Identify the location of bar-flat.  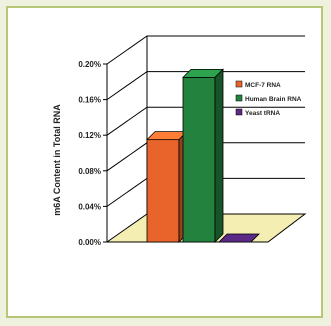
(239, 238).